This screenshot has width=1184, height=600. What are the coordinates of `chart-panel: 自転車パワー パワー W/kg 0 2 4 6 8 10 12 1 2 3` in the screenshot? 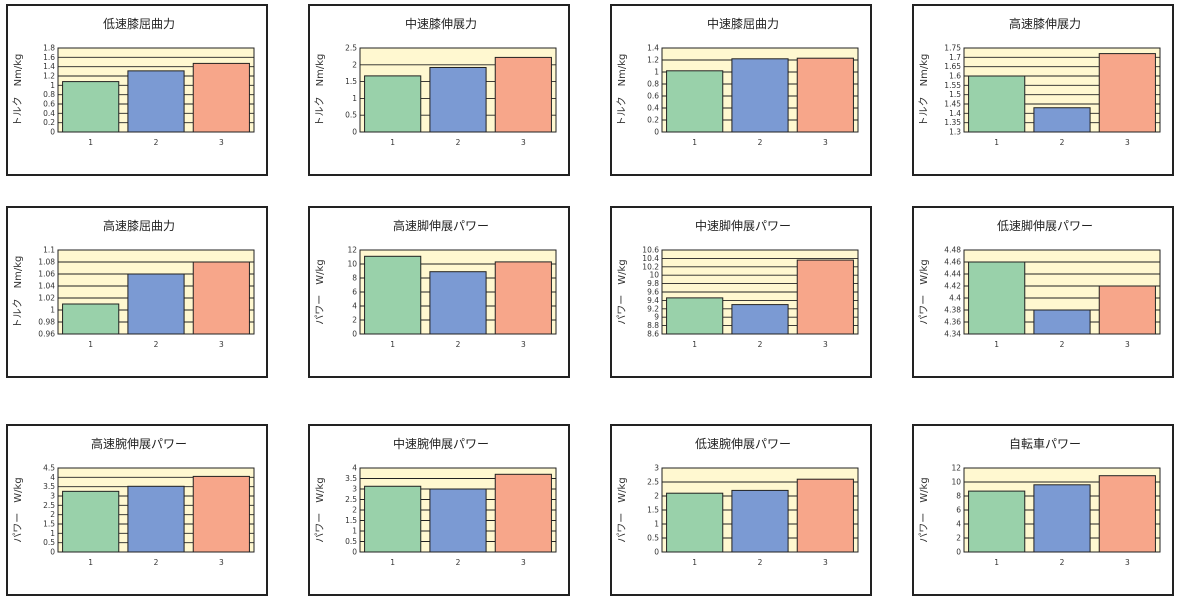 It's located at (1043, 510).